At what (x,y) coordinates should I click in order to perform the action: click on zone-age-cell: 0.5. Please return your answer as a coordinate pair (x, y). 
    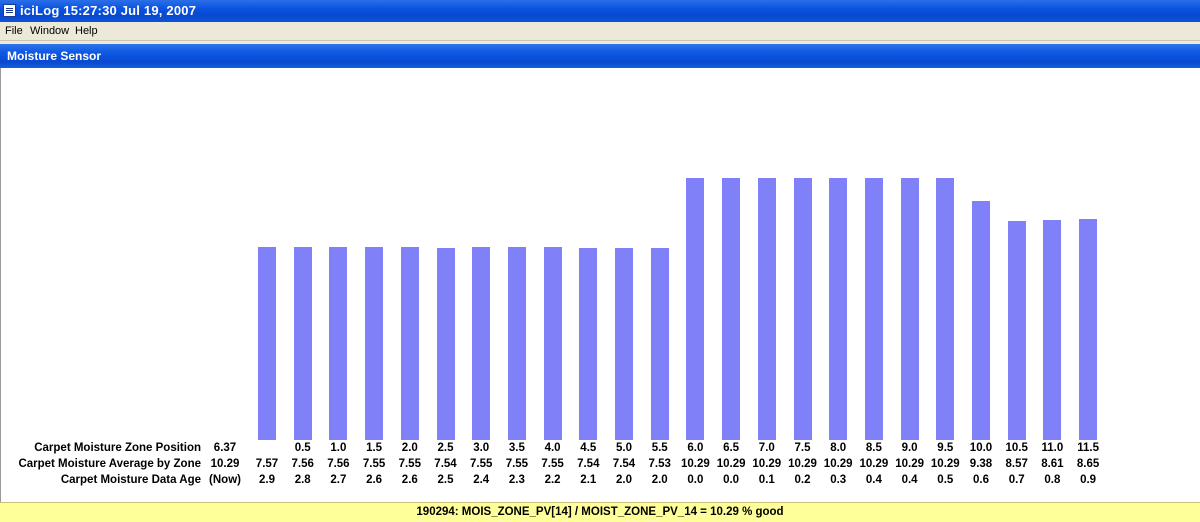
    Looking at the image, I should click on (945, 480).